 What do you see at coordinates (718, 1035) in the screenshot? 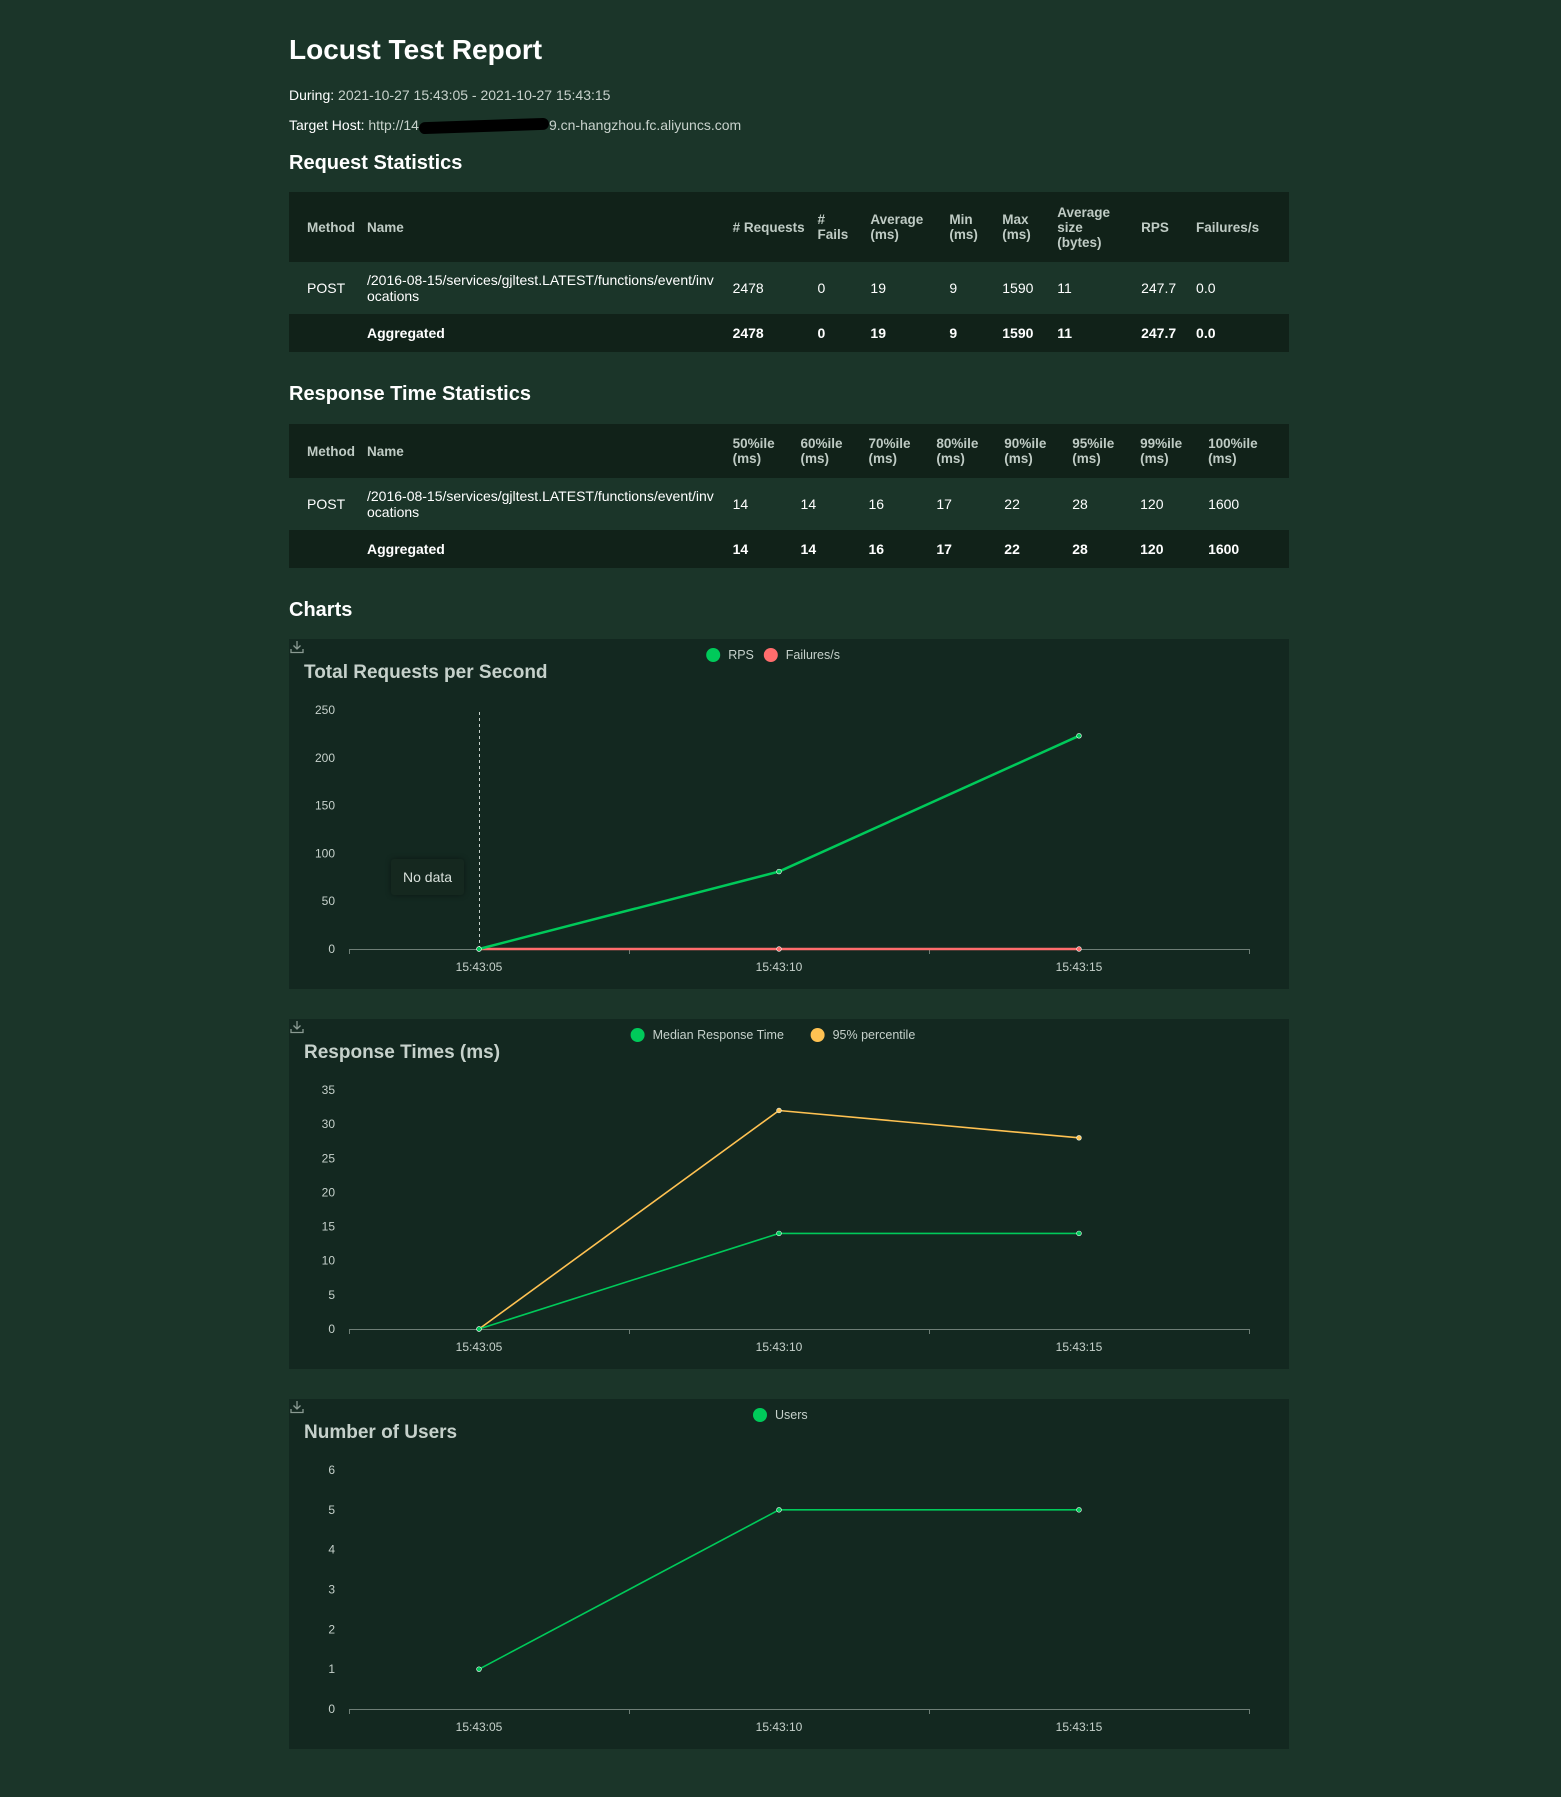
I see `legend-label: Median Response Time` at bounding box center [718, 1035].